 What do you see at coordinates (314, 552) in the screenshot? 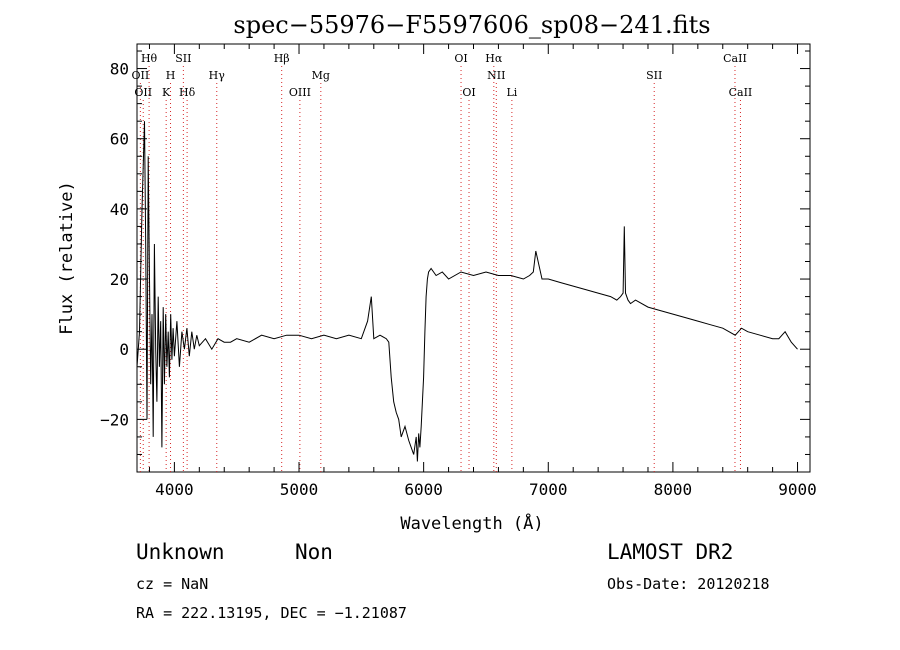
I see `subclass-text: Non` at bounding box center [314, 552].